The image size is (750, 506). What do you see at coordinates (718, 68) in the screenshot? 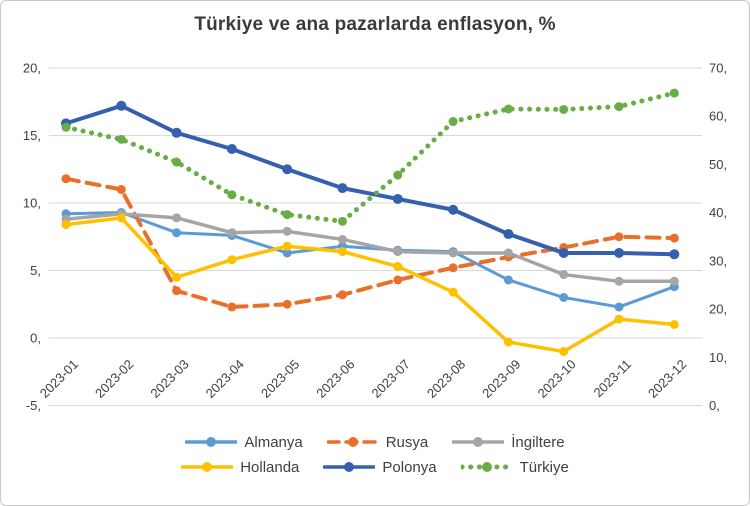
I see `y-axis-right-tick-label: 70,` at bounding box center [718, 68].